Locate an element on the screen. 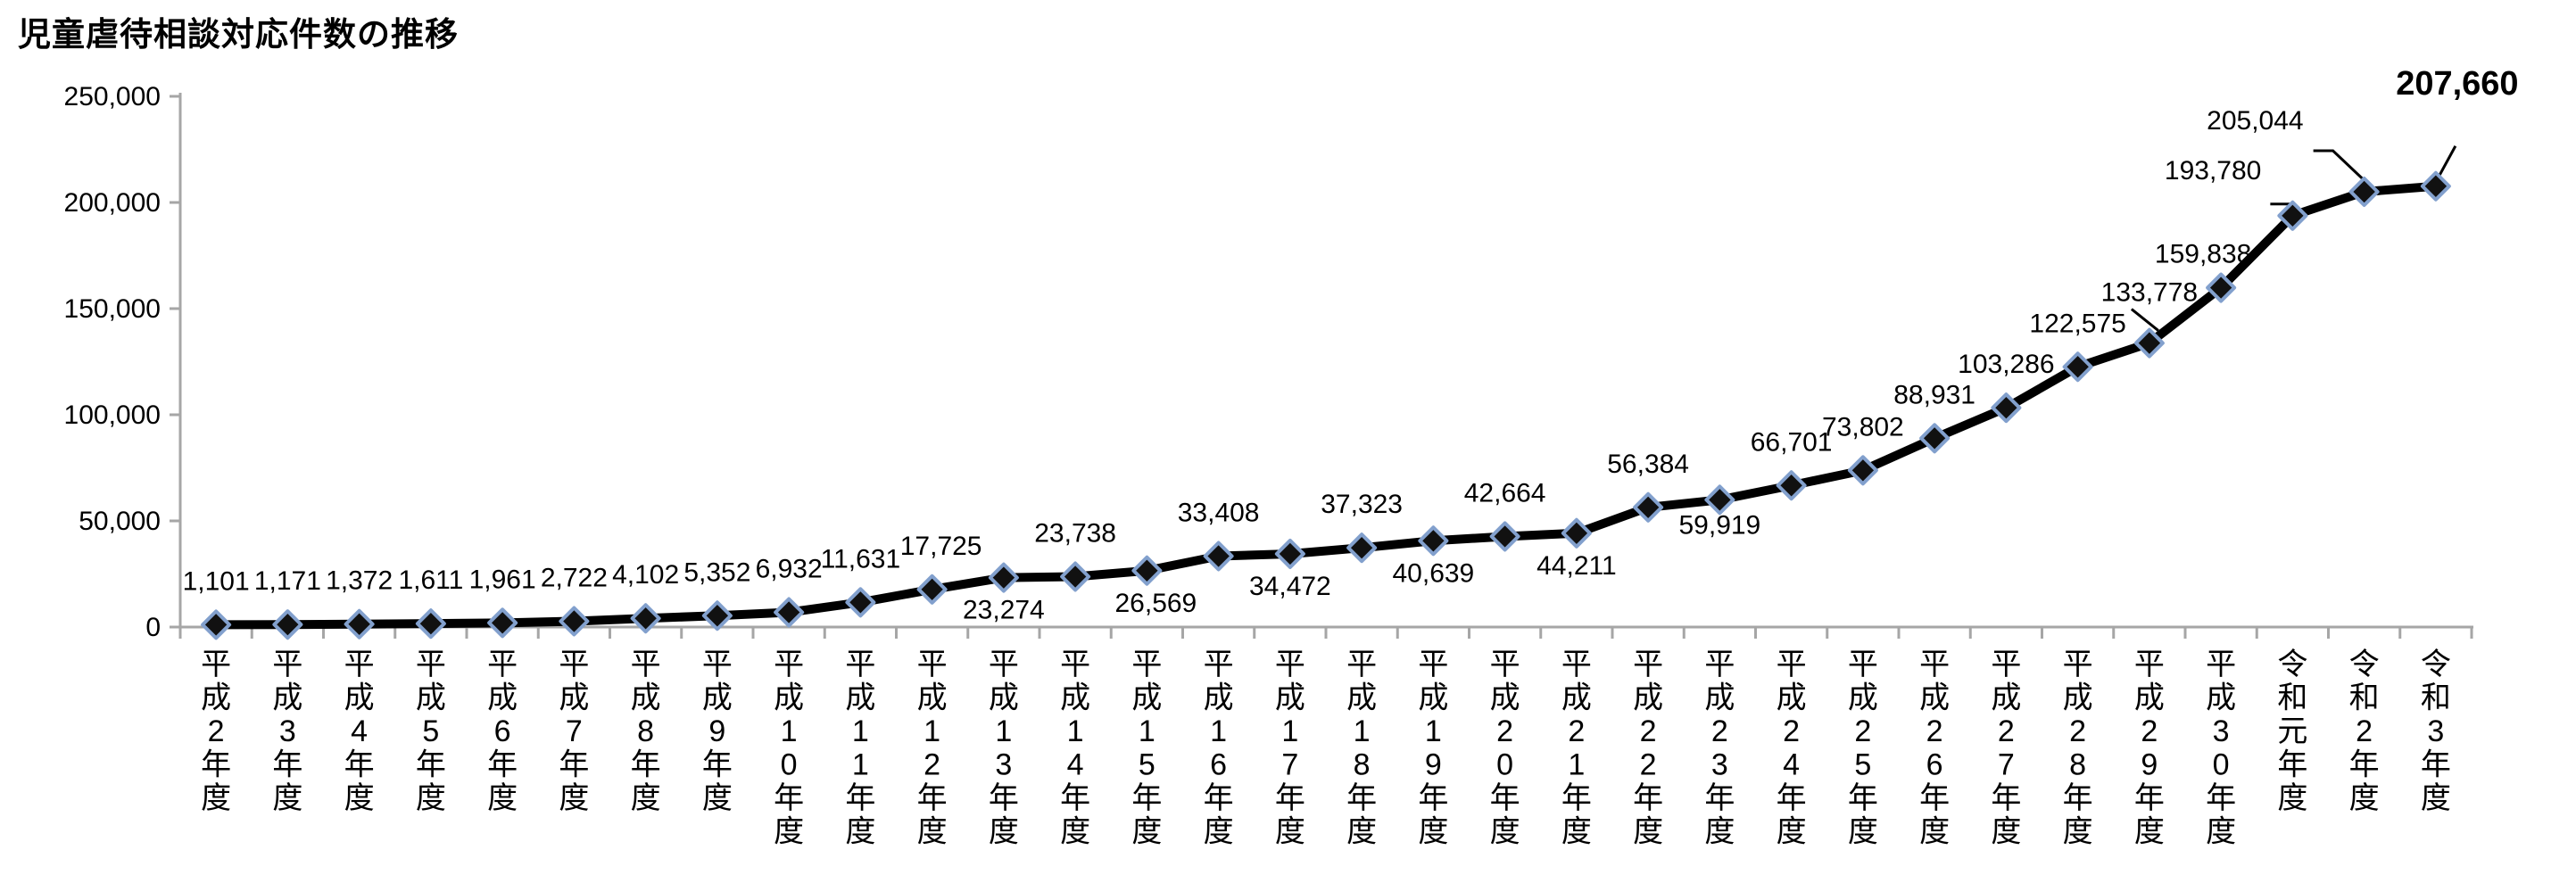  x-axis-category-label: 平成 2 5 年度 is located at coordinates (1863, 748).